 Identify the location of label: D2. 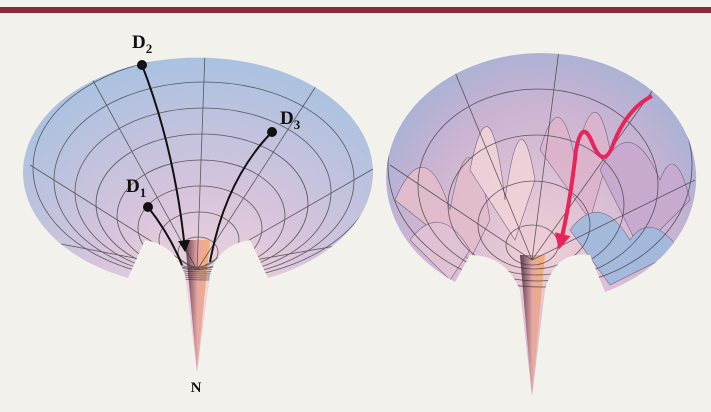
(142, 44).